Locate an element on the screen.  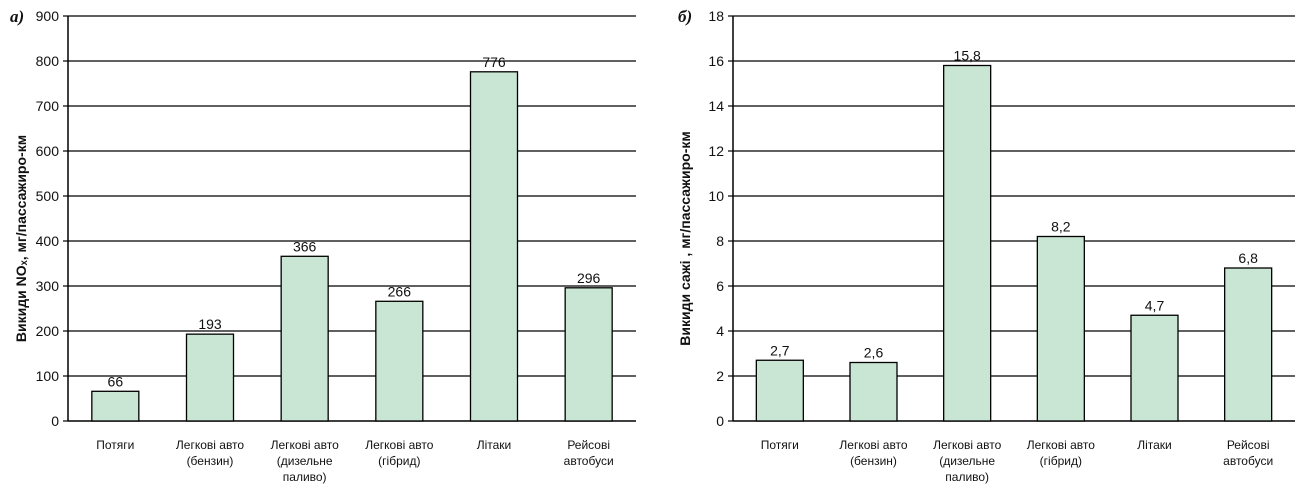
chart-0-y-tick-label: 400 is located at coordinates (48, 241).